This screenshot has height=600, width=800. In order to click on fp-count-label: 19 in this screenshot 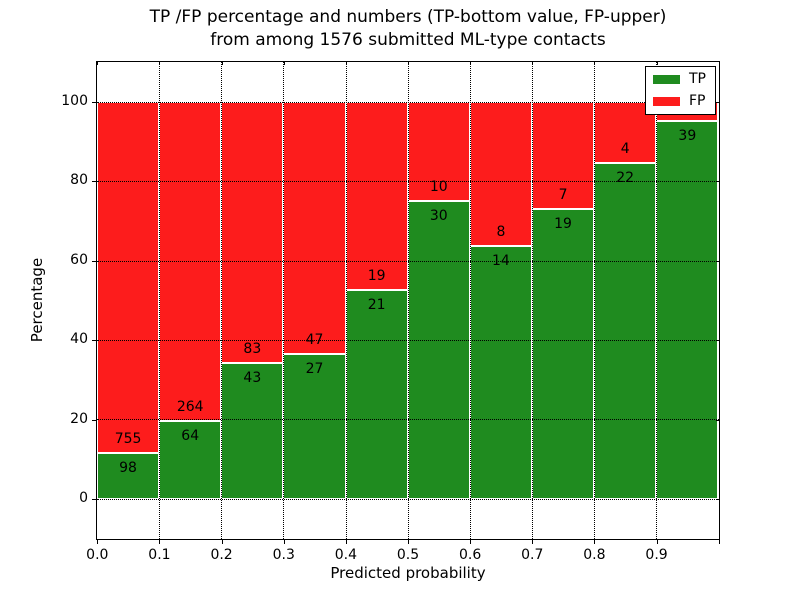, I will do `click(376, 276)`.